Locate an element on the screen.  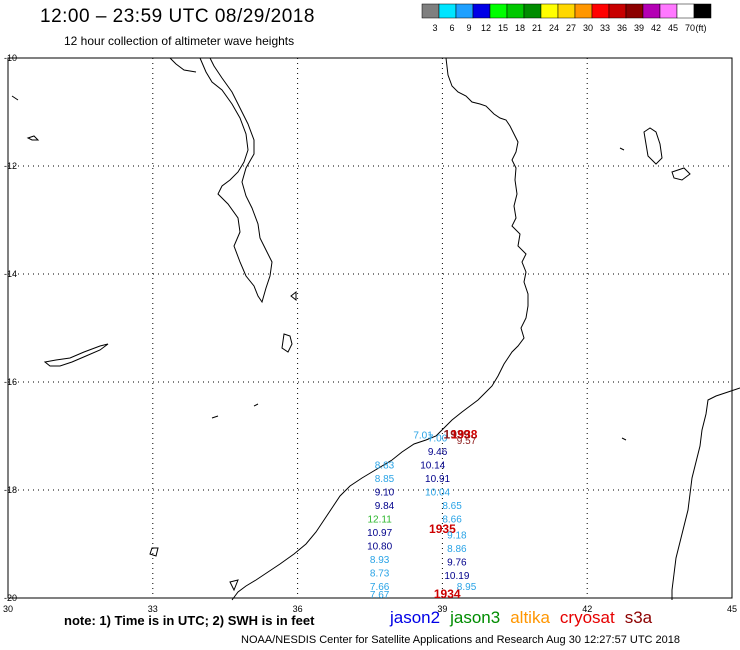
wave-height-value: 8.95 is located at coordinates (467, 587).